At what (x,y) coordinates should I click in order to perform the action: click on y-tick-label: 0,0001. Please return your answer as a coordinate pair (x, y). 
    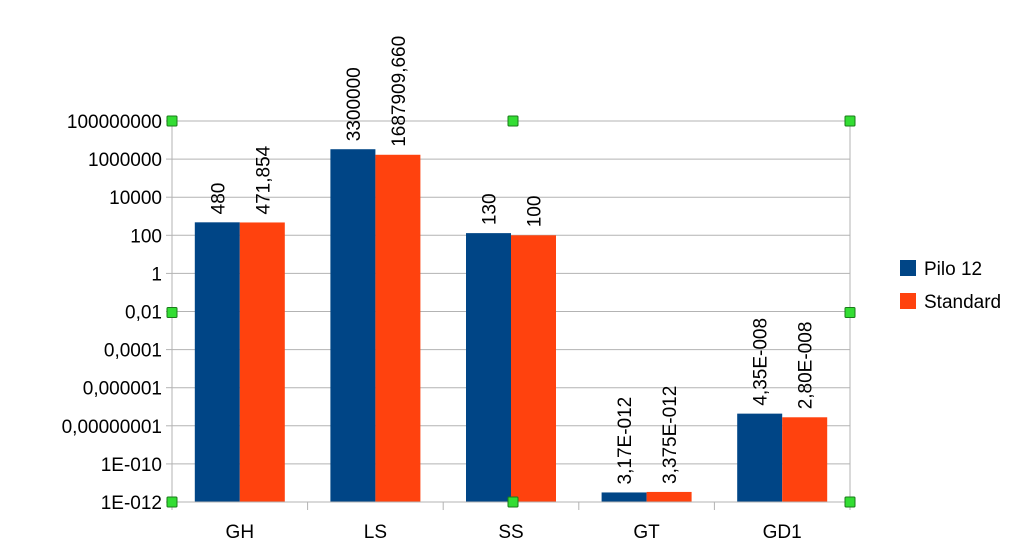
    Looking at the image, I should click on (133, 351).